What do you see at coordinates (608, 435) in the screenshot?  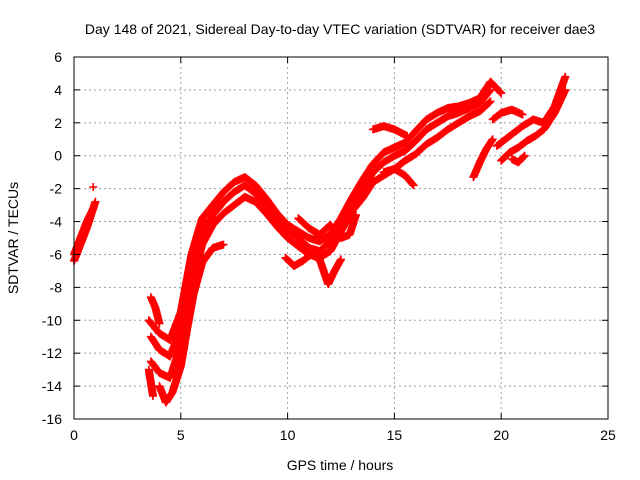 I see `x-tick-label: 25` at bounding box center [608, 435].